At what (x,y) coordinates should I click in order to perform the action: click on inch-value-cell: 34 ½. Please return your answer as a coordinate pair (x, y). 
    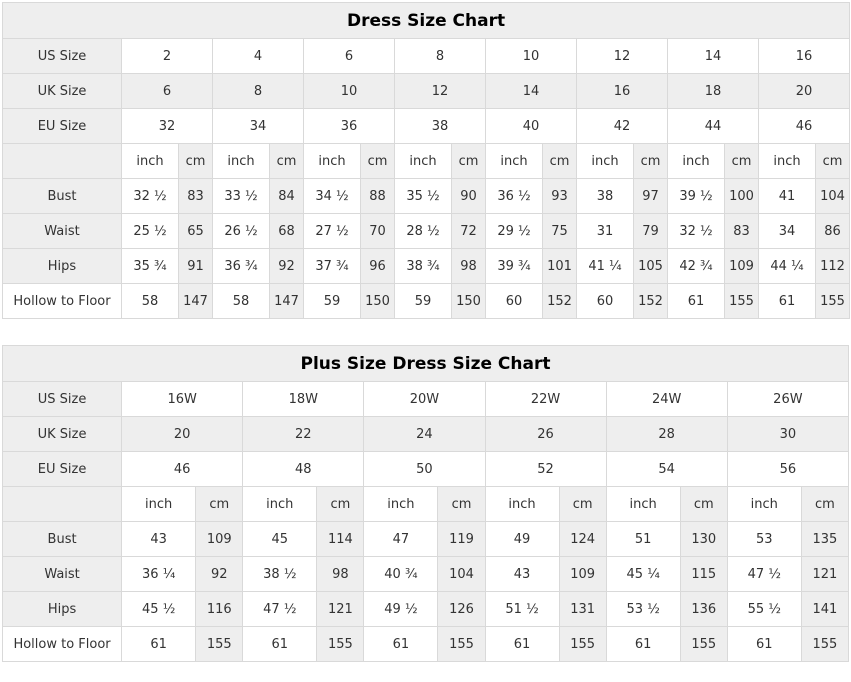
    Looking at the image, I should click on (332, 196).